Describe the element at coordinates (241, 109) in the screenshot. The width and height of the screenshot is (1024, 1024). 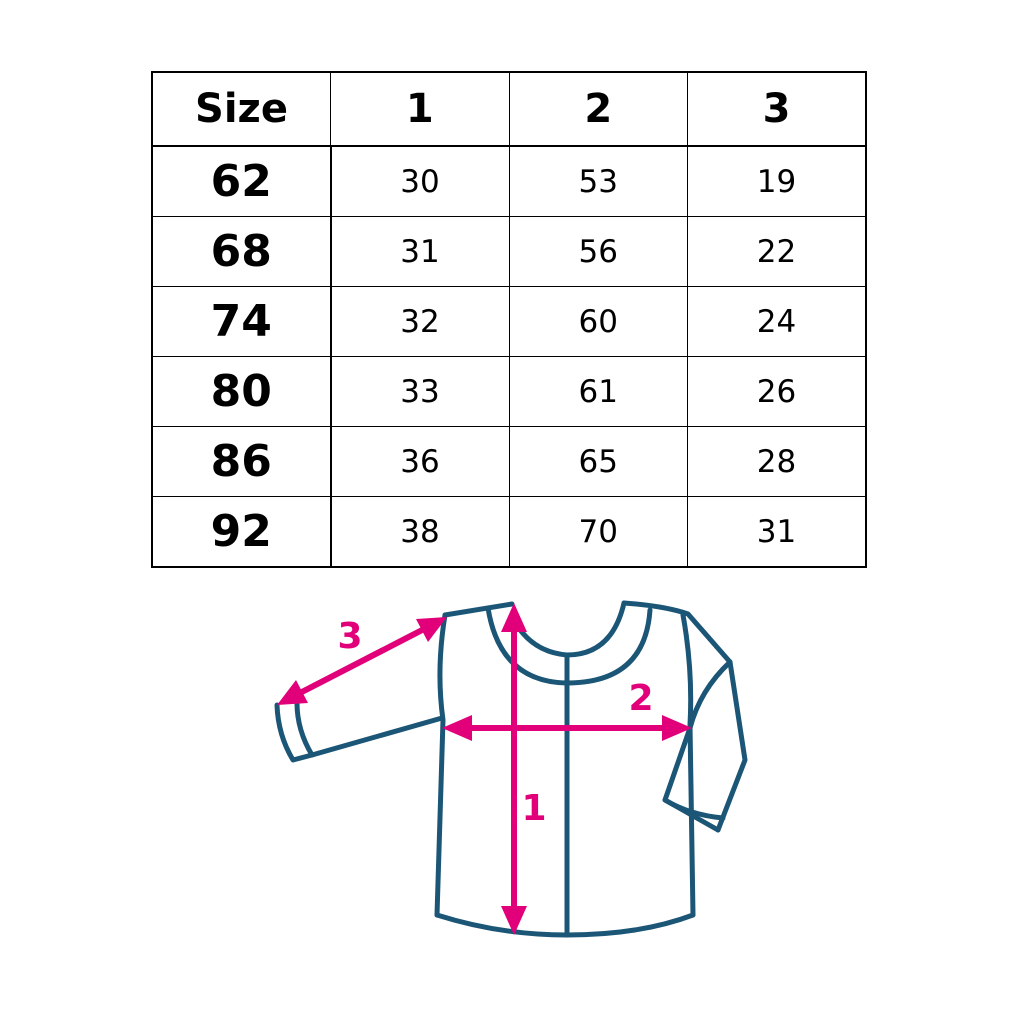
I see `header-size: Size` at that location.